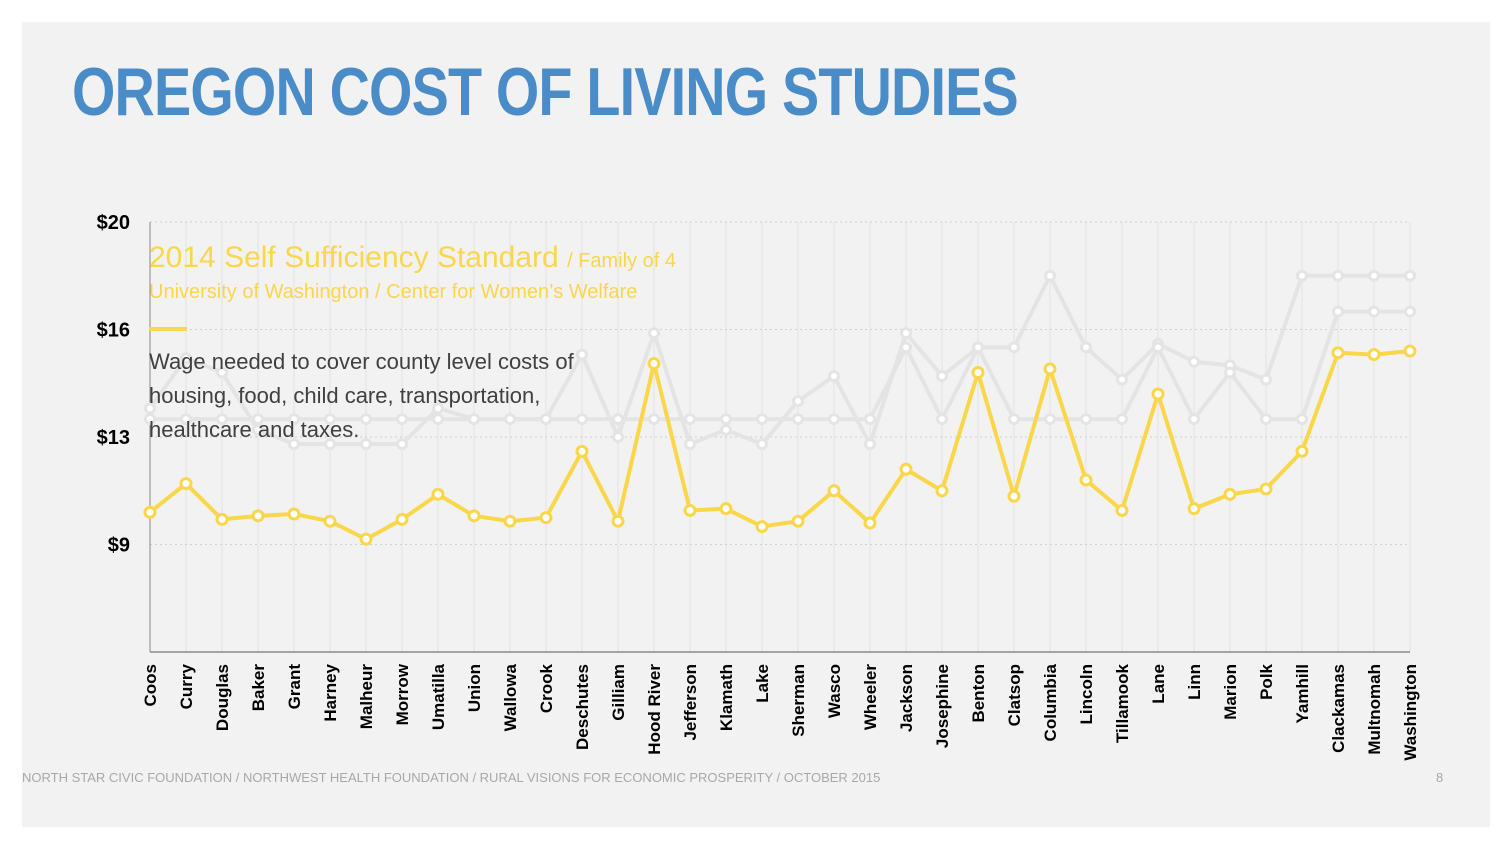  I want to click on x-tick-label: Lane, so click(1158, 684).